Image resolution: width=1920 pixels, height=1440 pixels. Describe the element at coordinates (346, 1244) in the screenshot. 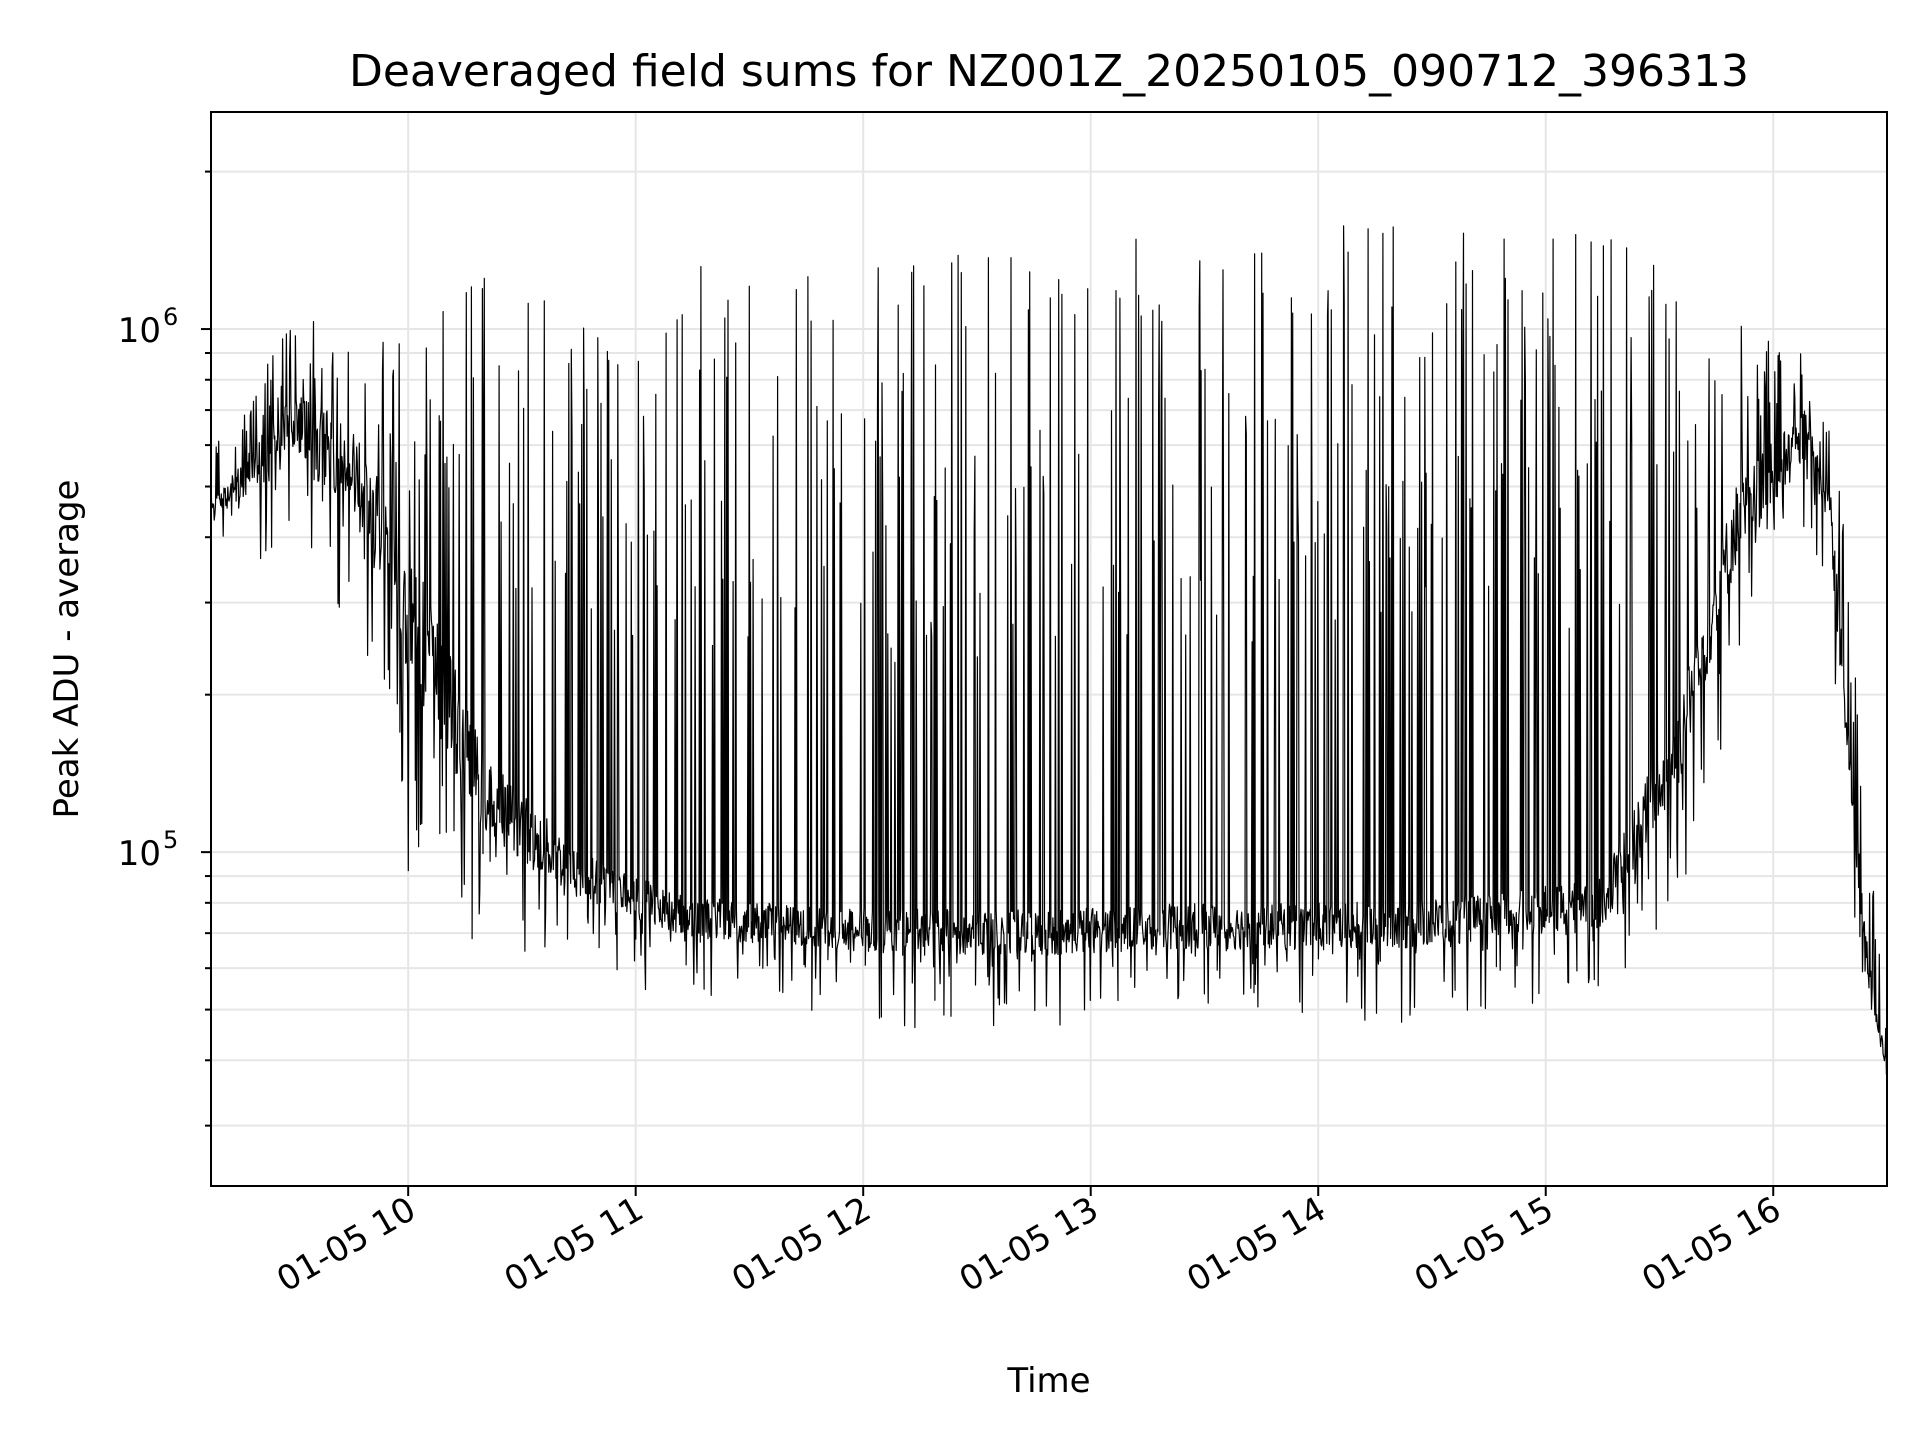

I see `x-tick-label: 01-05 10` at that location.